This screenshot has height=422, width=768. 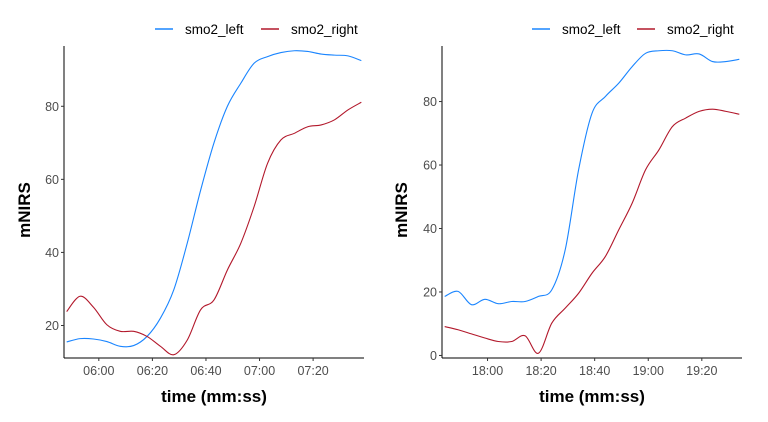 I want to click on x-tick-label: 06:00, so click(x=98, y=371).